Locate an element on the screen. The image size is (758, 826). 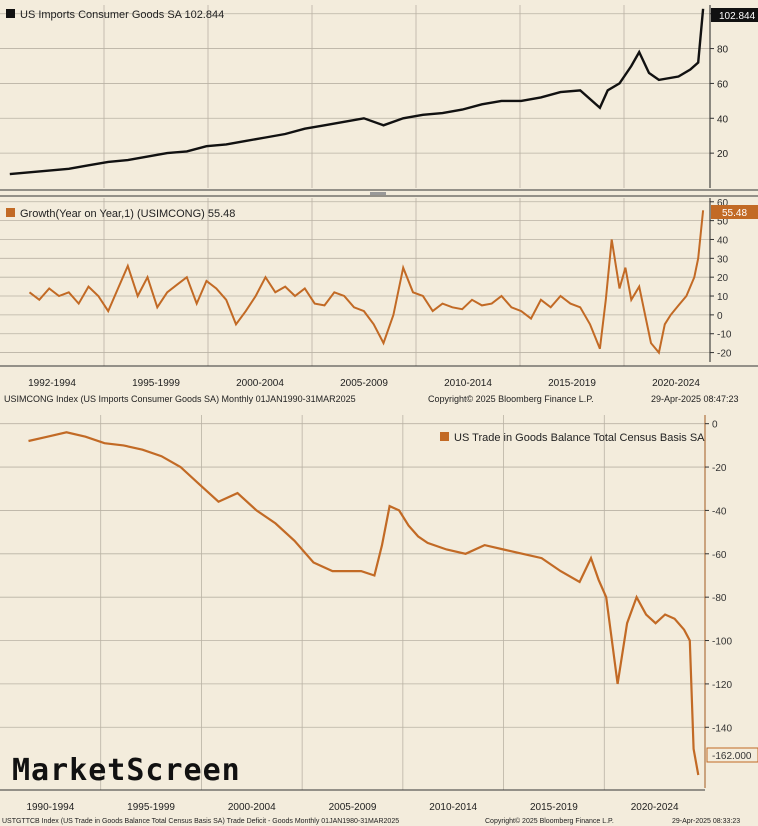
growth-x-tick: 2015-2019 is located at coordinates (572, 383).